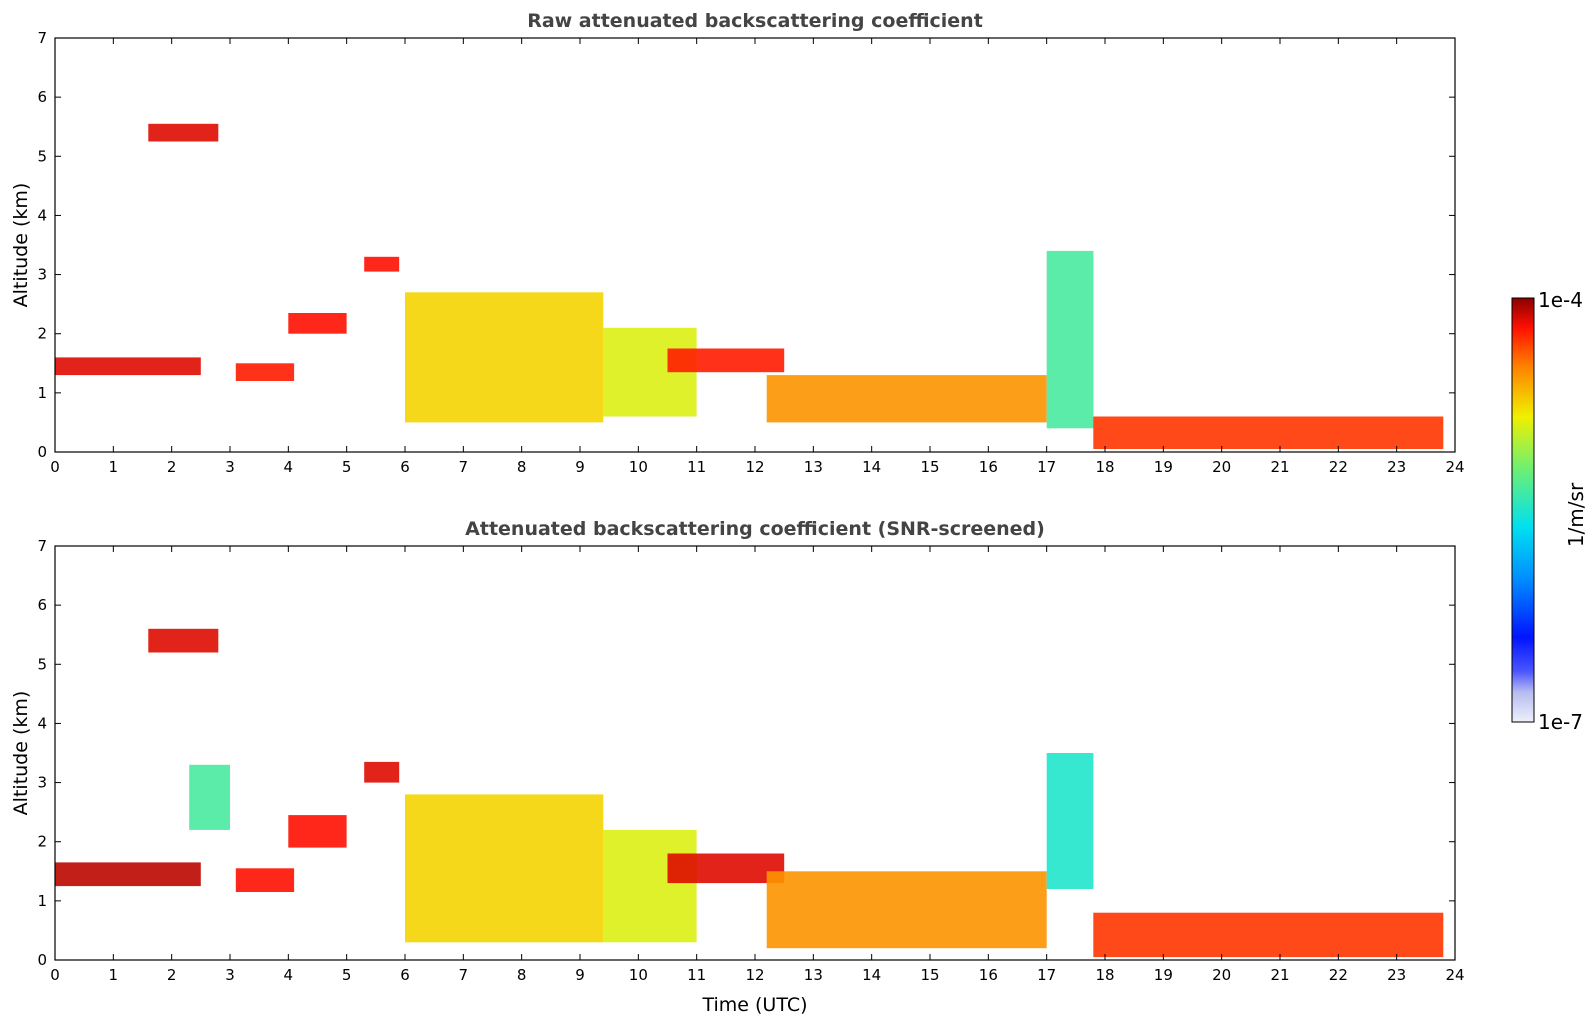 The height and width of the screenshot is (1020, 1595). I want to click on colorbar-min-label: 1e-7, so click(1560, 722).